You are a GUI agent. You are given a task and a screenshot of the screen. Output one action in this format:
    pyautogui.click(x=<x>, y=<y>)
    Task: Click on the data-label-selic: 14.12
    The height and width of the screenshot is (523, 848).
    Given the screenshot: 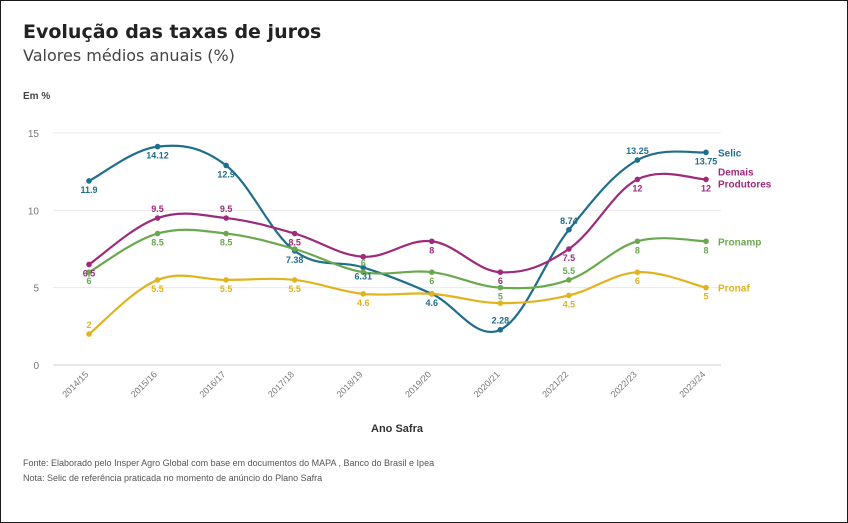 What is the action you would take?
    pyautogui.click(x=157, y=156)
    